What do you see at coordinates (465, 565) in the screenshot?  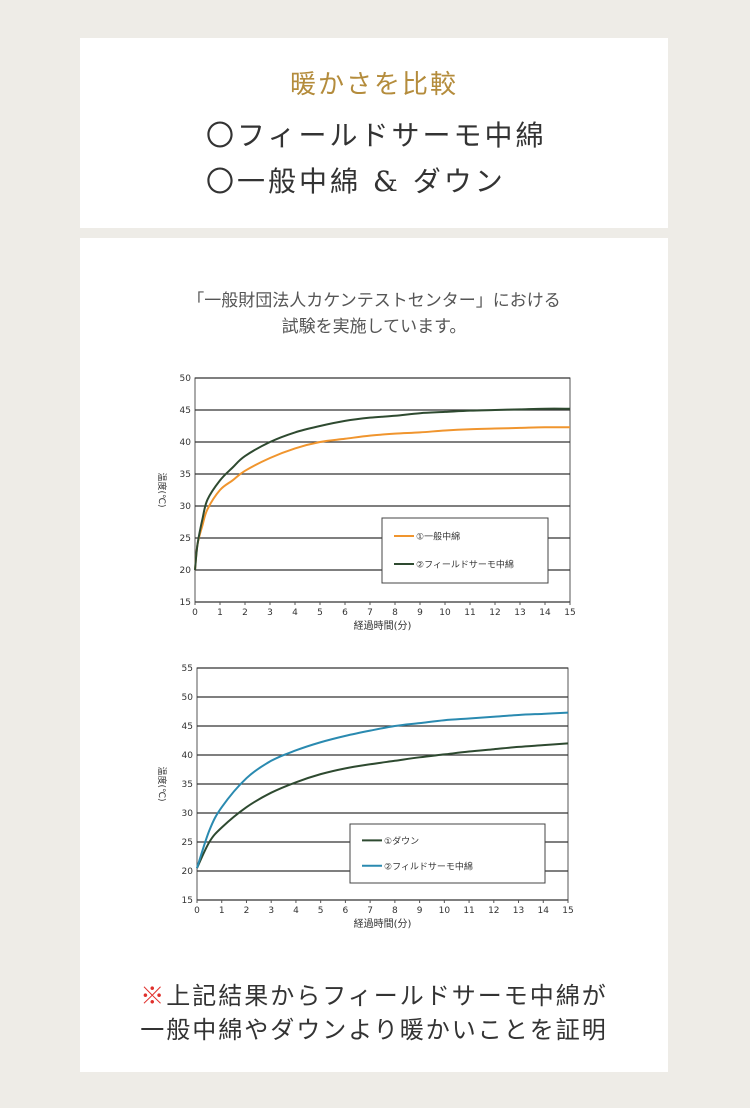 I see `legend-label: ②フィールドサーモ中綿` at bounding box center [465, 565].